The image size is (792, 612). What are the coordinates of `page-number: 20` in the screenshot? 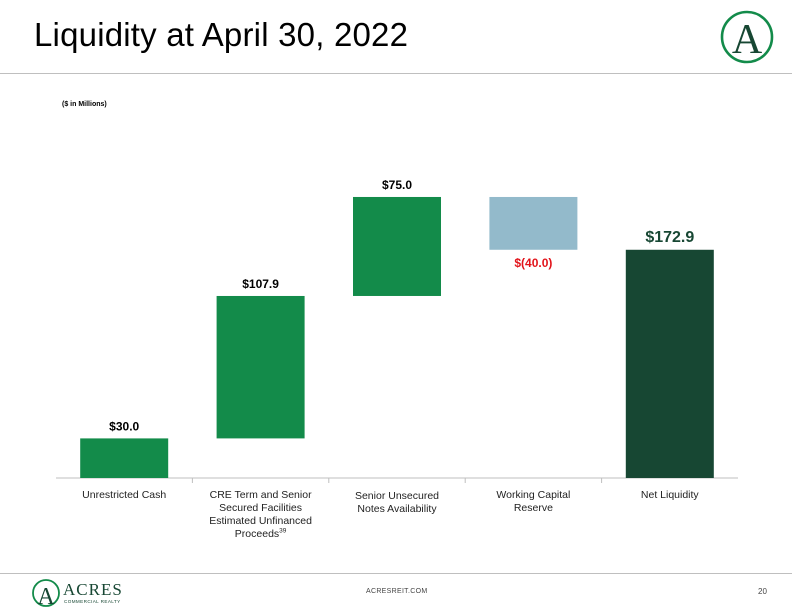 It's located at (762, 591).